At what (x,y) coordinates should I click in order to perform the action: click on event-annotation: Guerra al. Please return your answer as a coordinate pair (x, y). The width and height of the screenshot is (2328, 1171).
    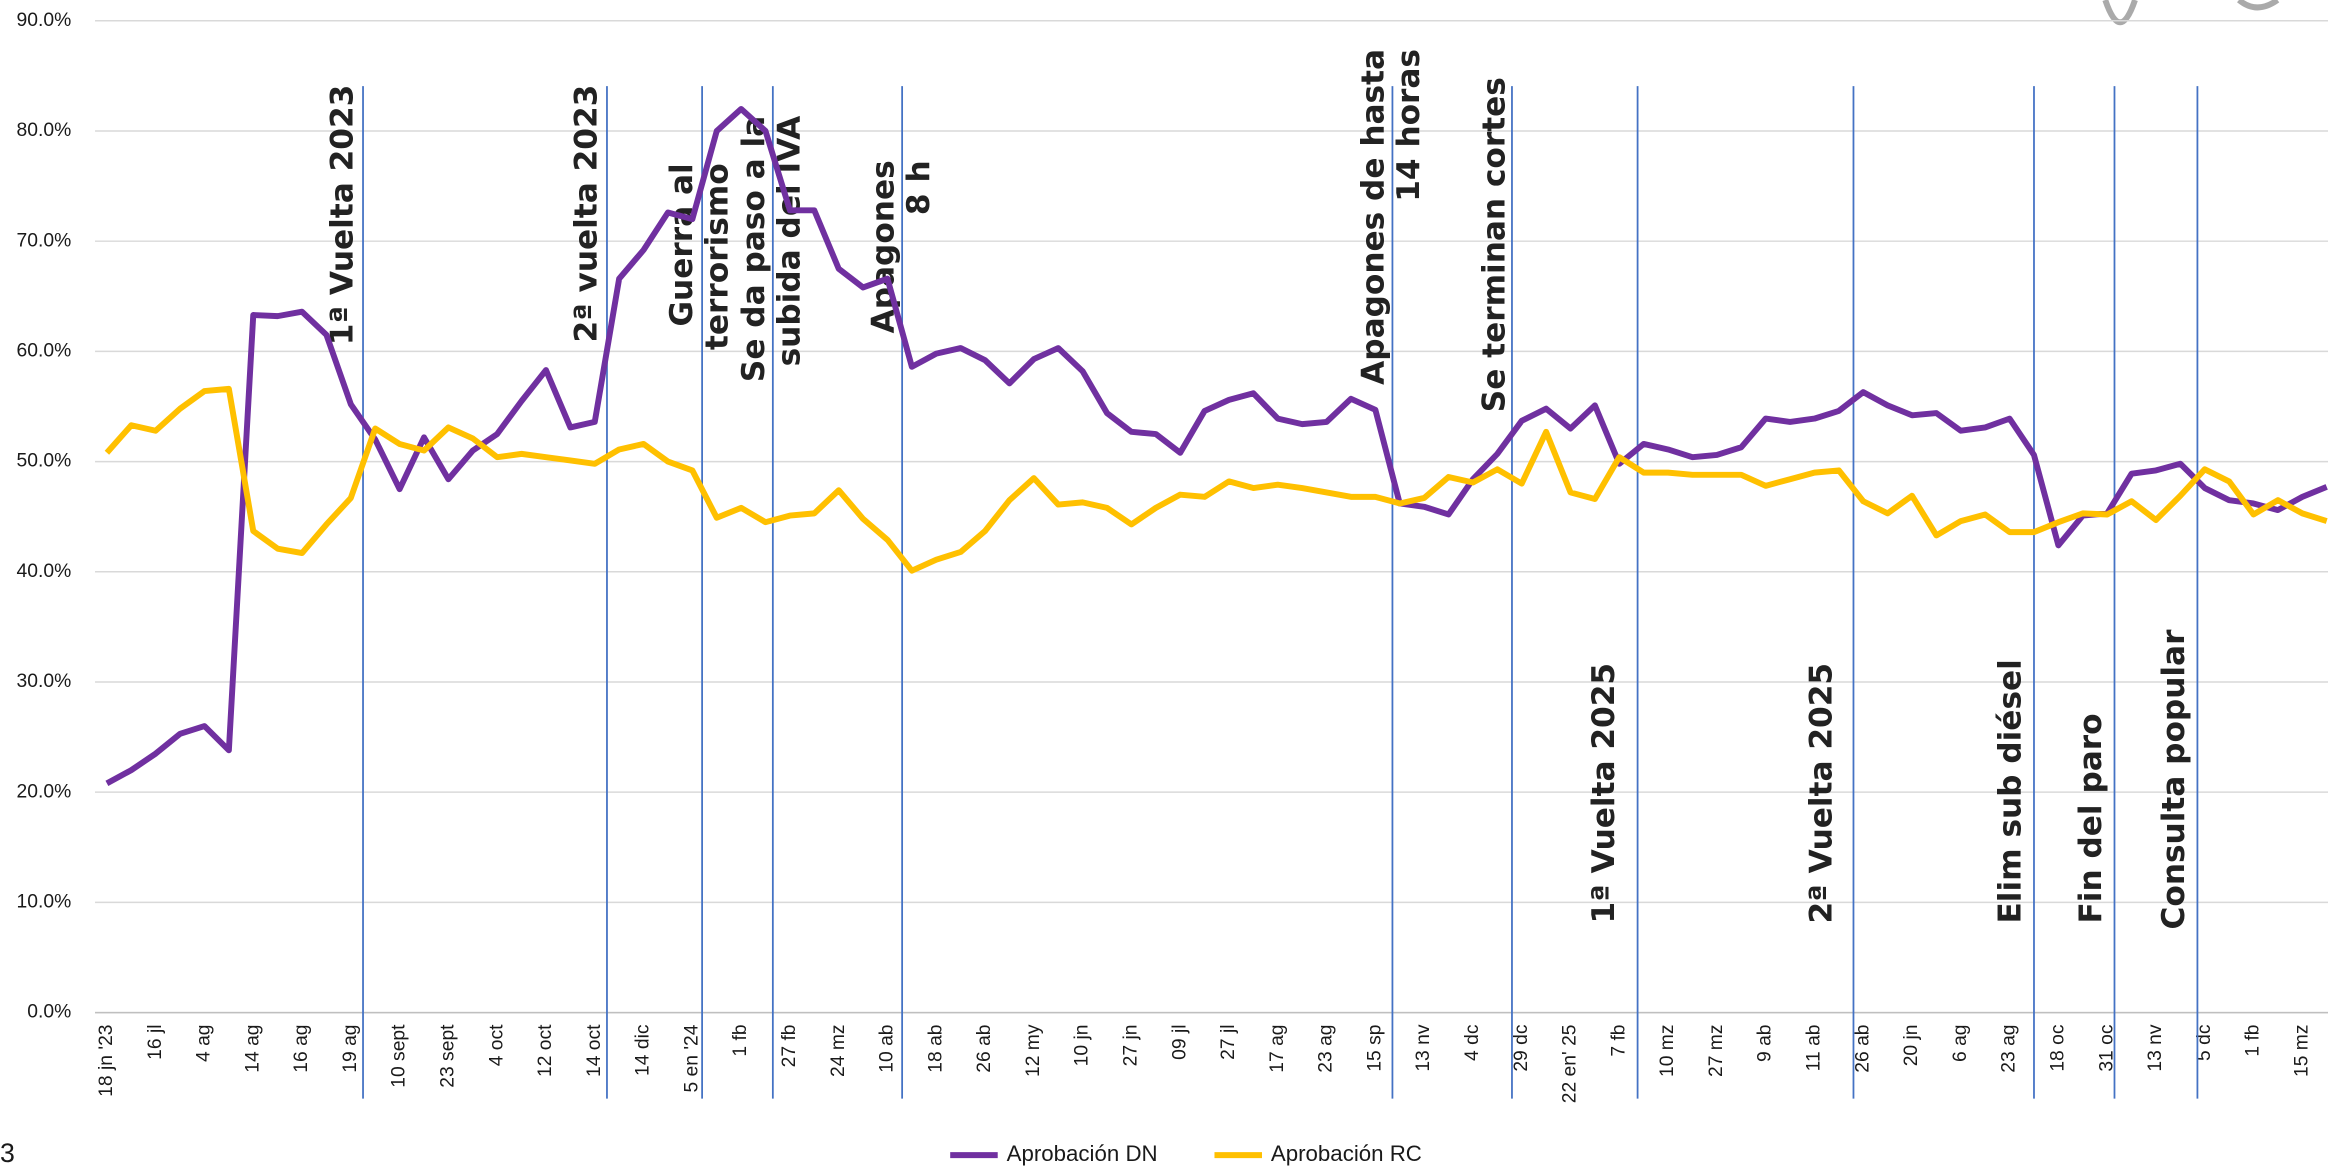
    Looking at the image, I should click on (682, 244).